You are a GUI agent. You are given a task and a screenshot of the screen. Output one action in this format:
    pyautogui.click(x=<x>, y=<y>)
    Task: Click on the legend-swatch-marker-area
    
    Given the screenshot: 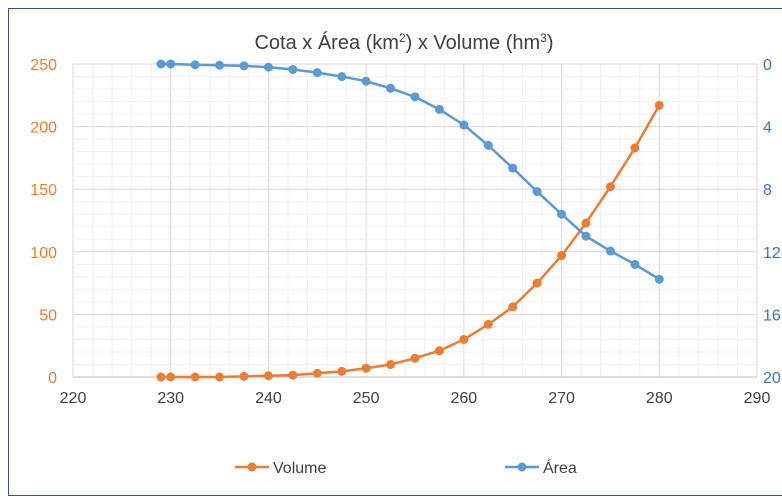 What is the action you would take?
    pyautogui.click(x=522, y=467)
    